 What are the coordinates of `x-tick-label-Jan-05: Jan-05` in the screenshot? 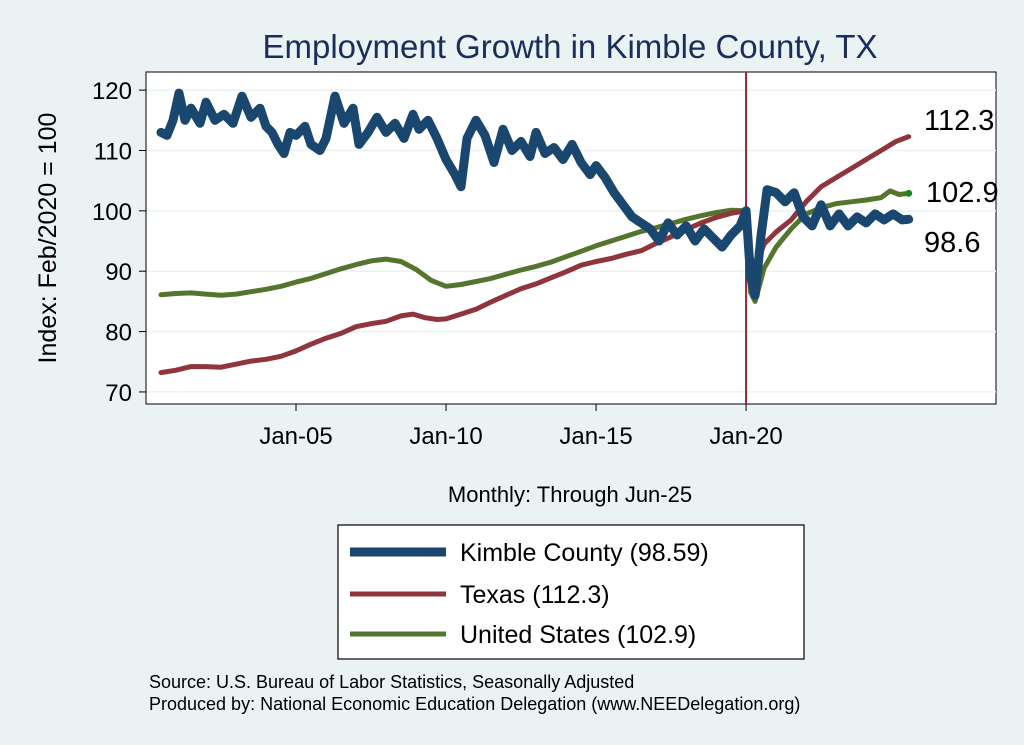 It's located at (295, 436).